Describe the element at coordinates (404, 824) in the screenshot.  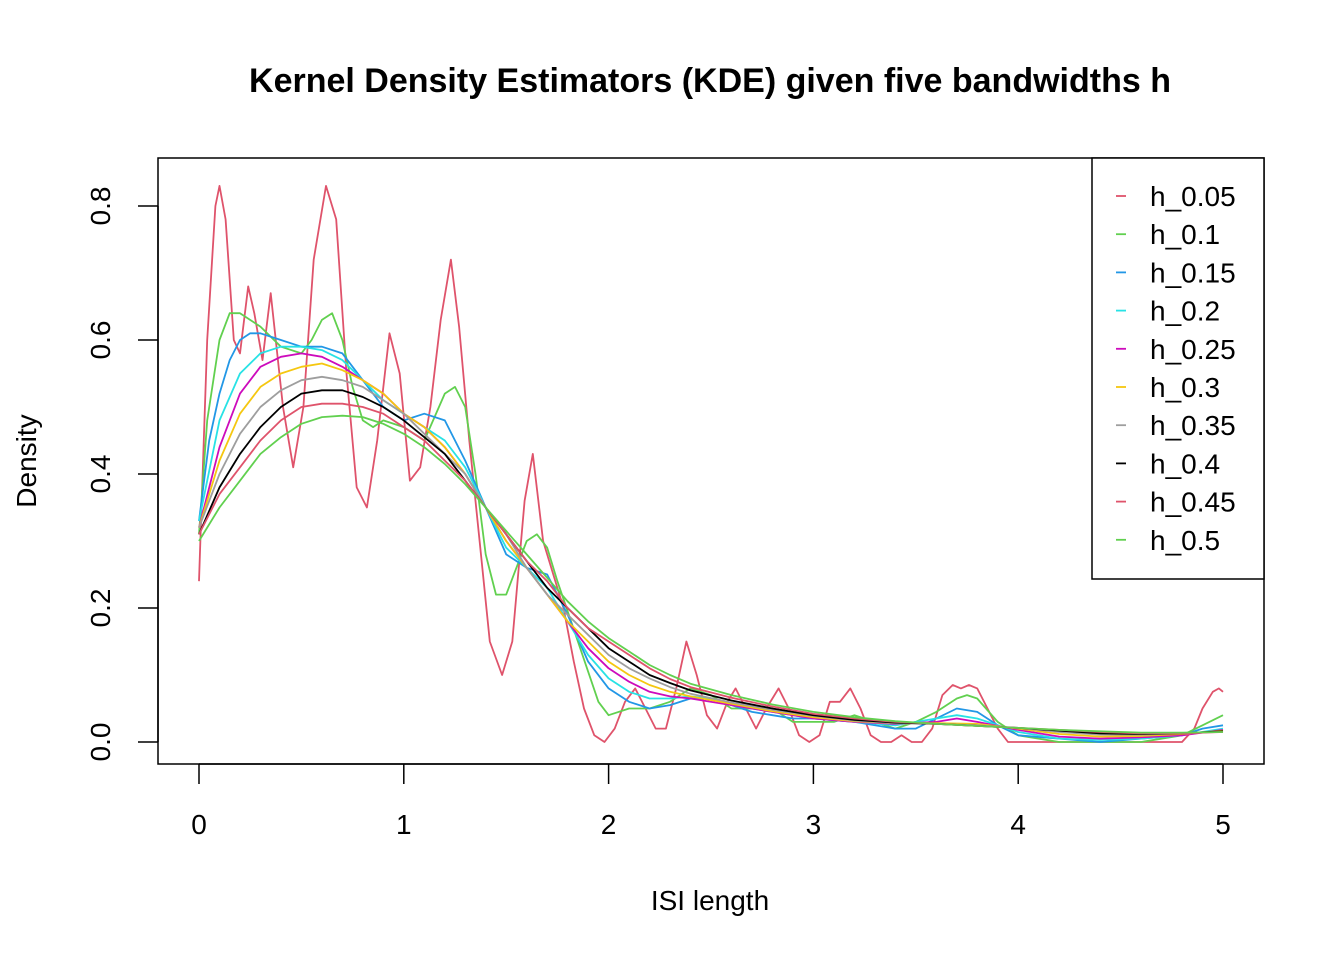
I see `x-tick-label: 1` at that location.